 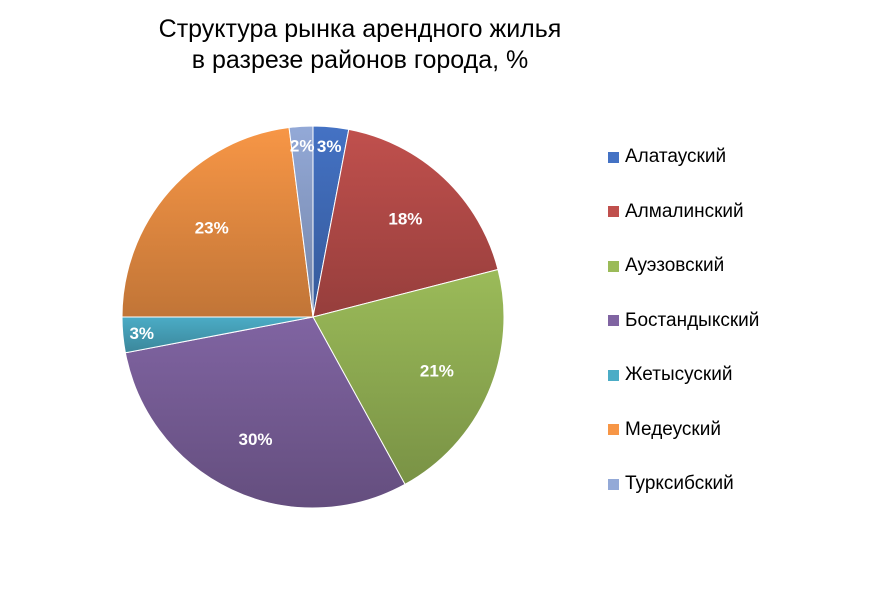 I want to click on legend-label: Турксибский, so click(x=679, y=484).